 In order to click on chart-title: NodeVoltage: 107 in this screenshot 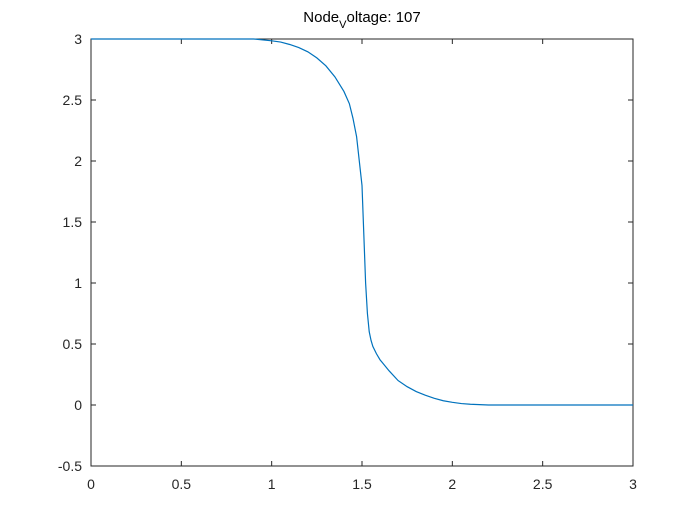, I will do `click(361, 20)`.